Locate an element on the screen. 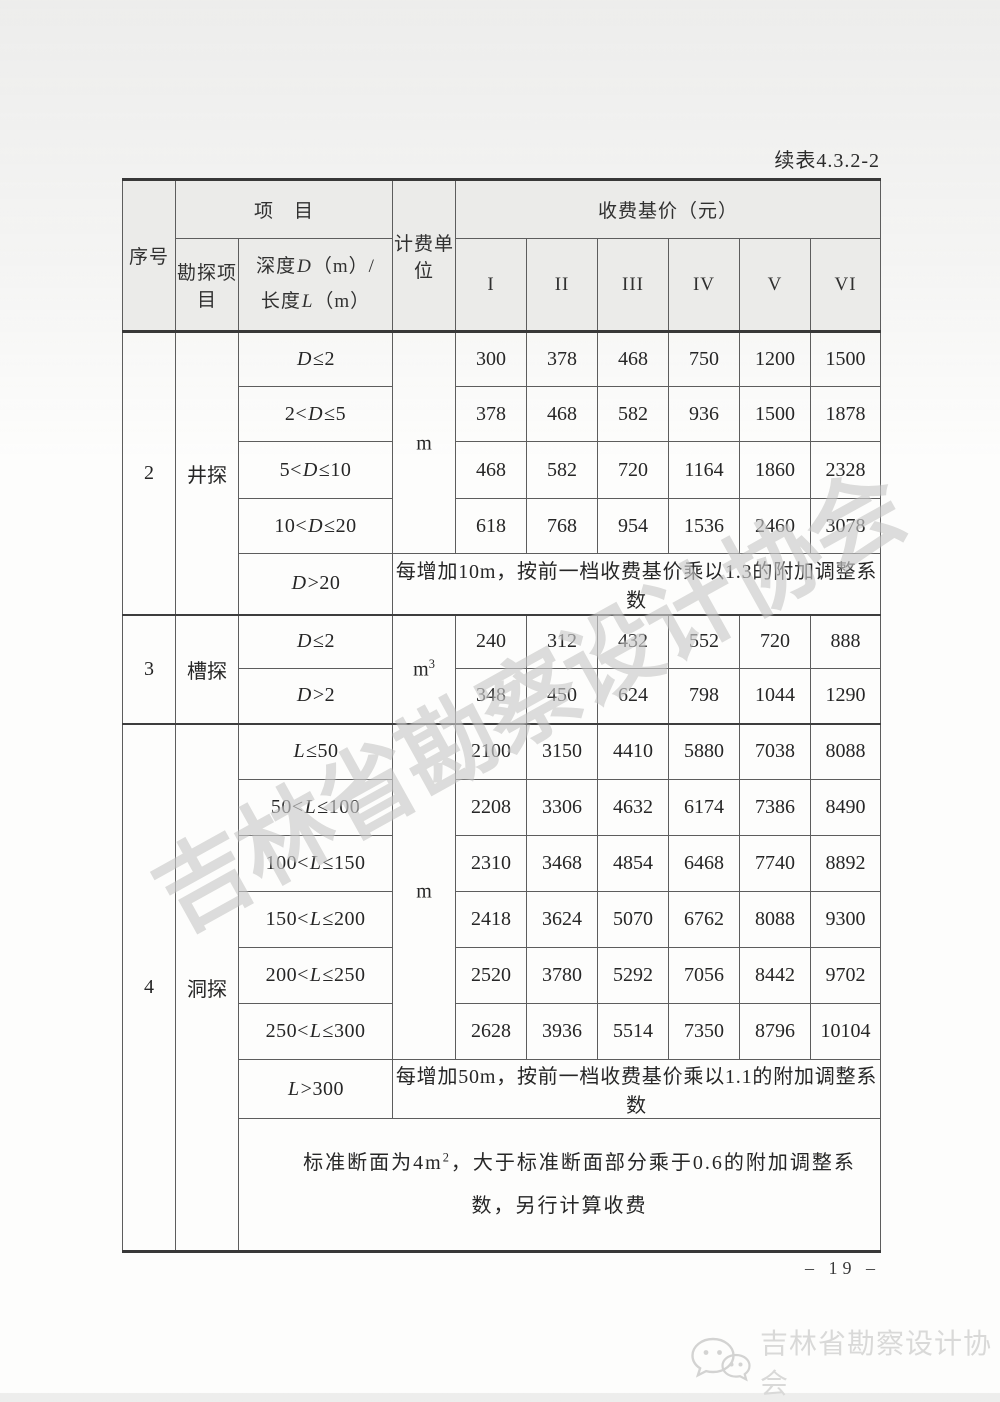  fee-cell: 768 is located at coordinates (562, 526).